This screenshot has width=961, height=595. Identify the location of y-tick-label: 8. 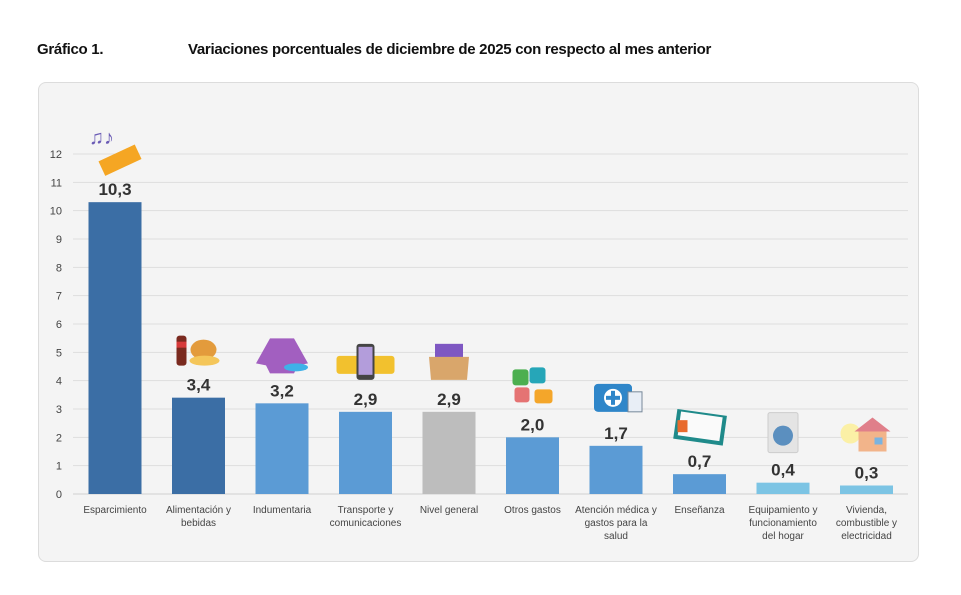
(59, 268).